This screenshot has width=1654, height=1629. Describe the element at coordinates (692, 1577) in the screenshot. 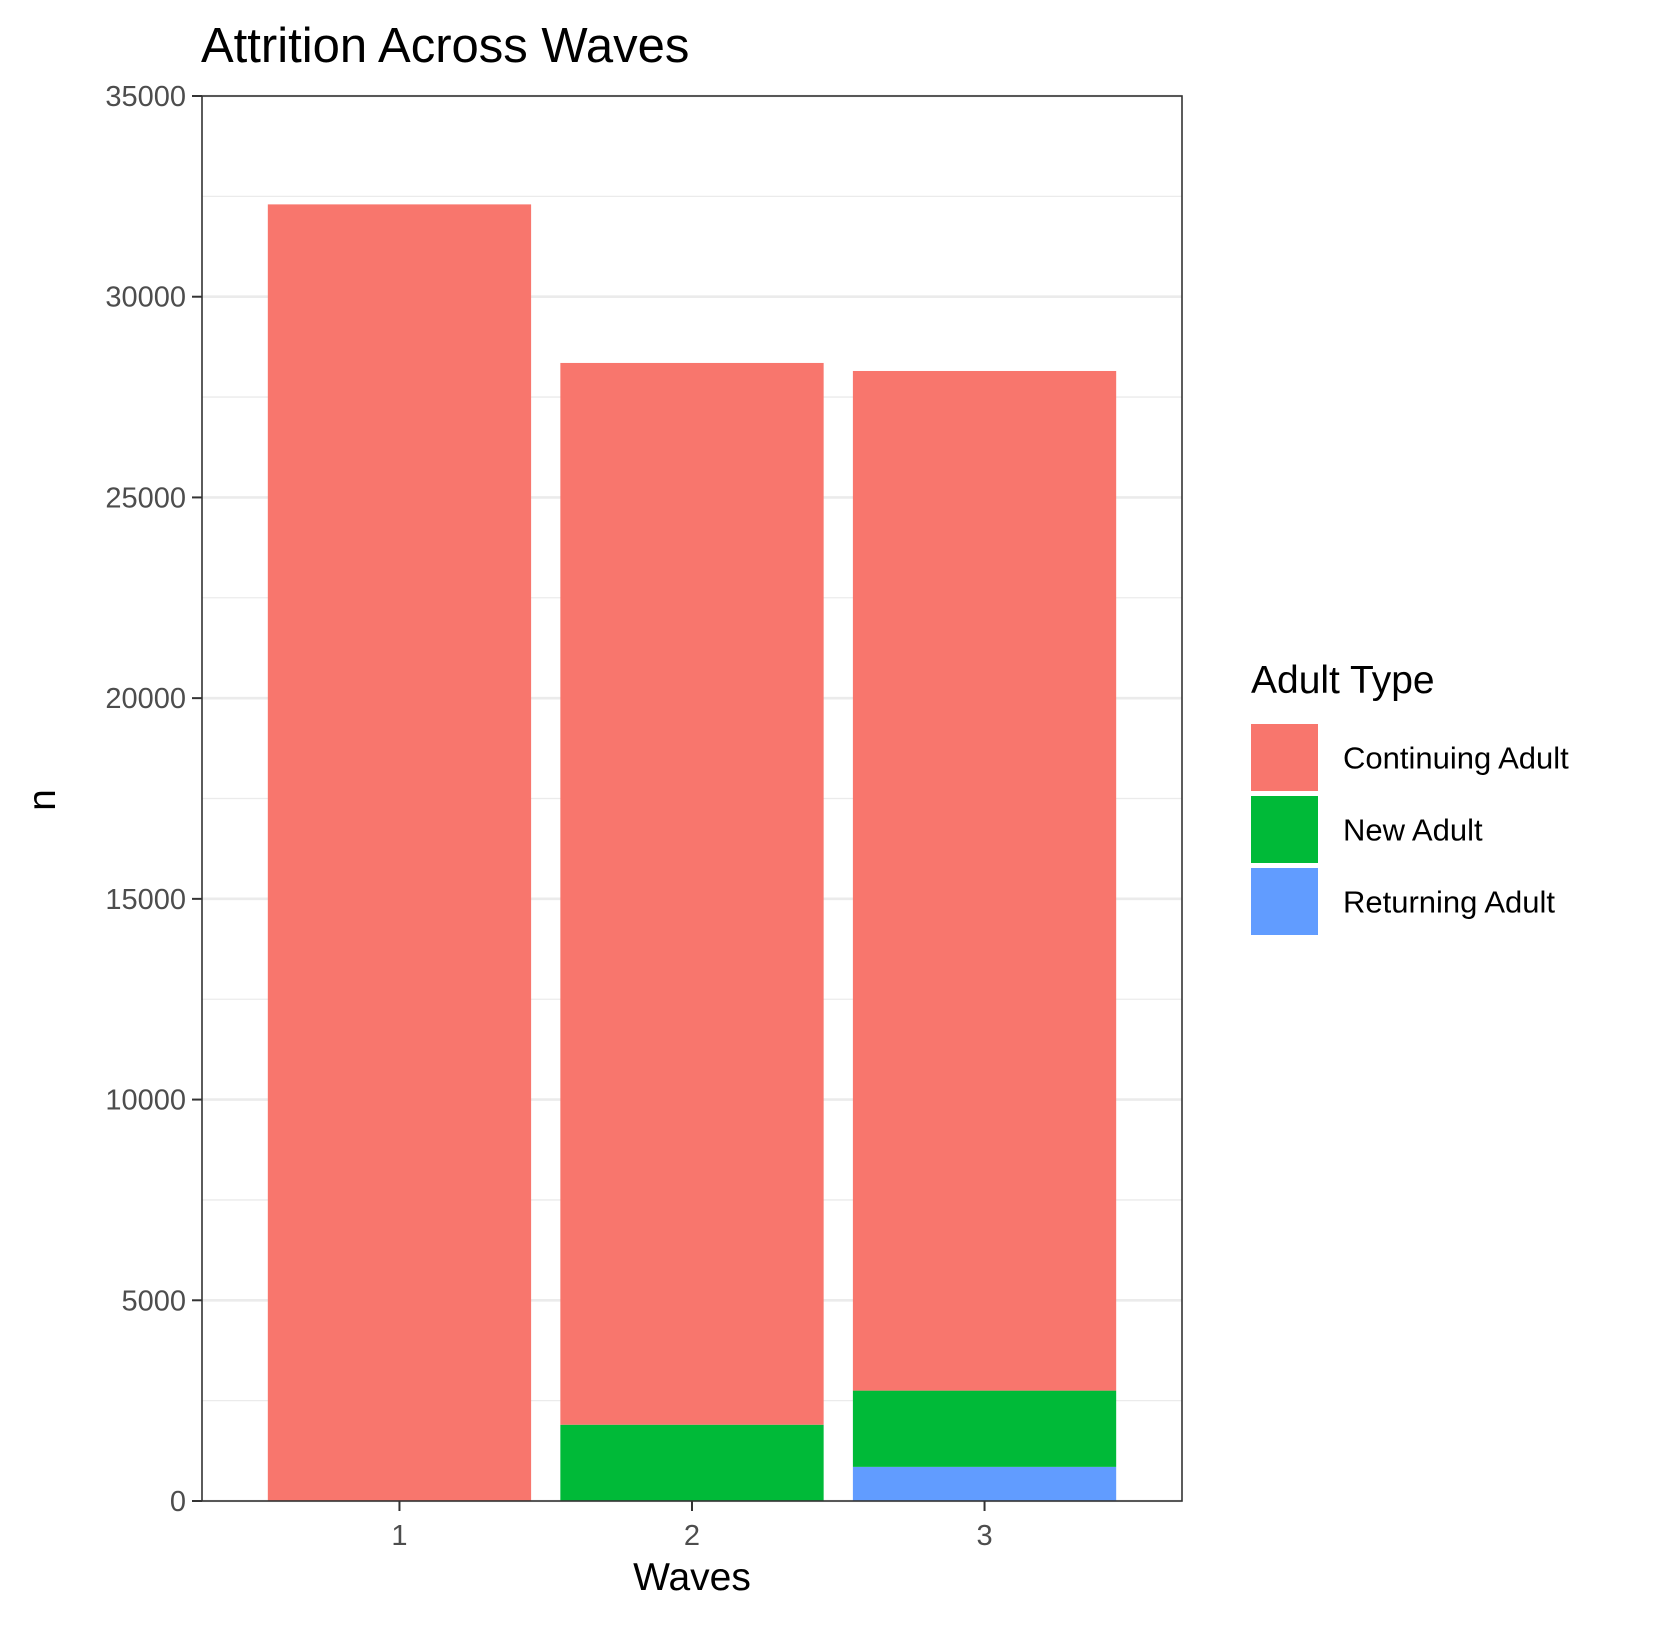

I see `x-axis-title: Waves` at that location.